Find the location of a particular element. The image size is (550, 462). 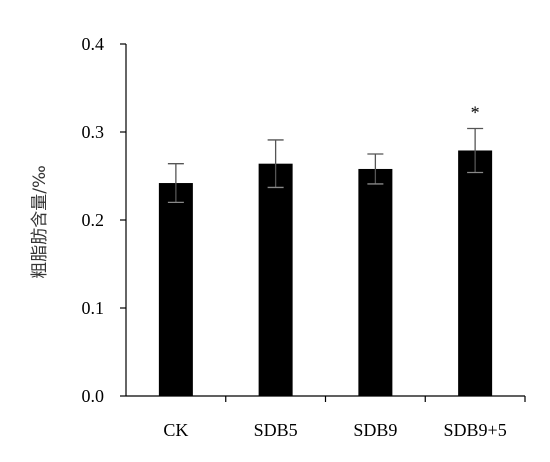

significance-marker: * is located at coordinates (475, 112).